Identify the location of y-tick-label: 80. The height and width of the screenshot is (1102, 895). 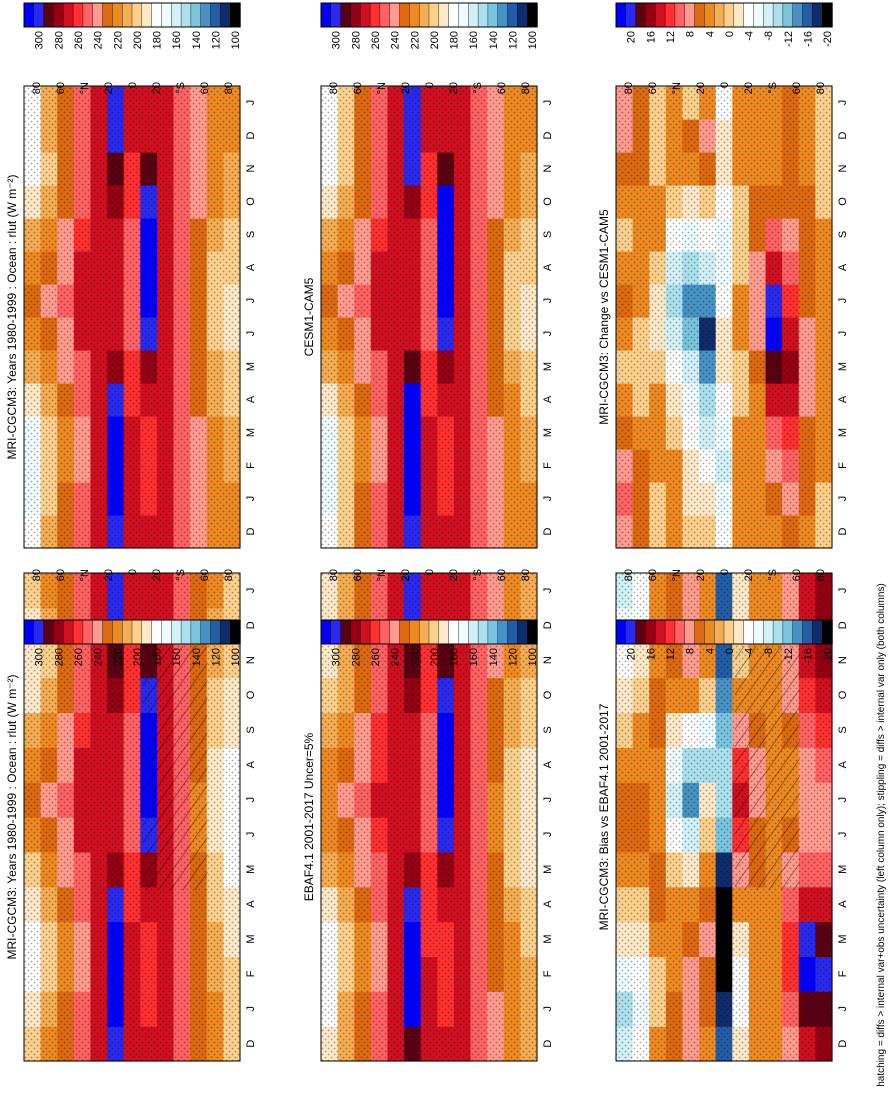
(629, 88).